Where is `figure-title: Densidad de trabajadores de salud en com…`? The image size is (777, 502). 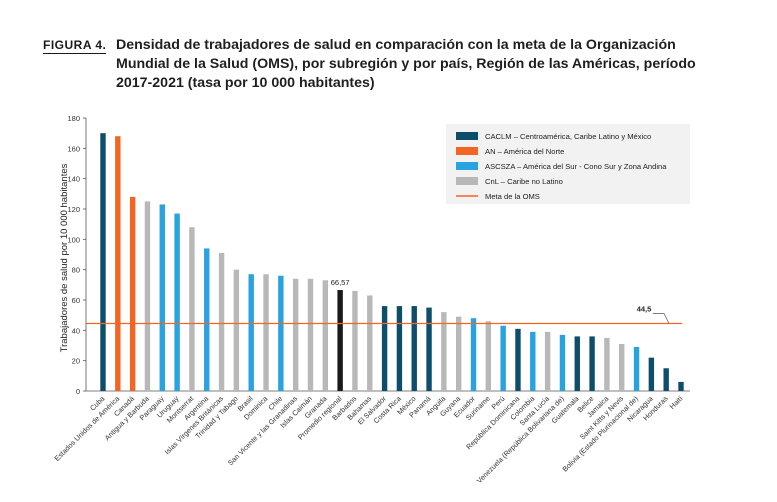
figure-title: Densidad de trabajadores de salud en com… is located at coordinates (406, 64).